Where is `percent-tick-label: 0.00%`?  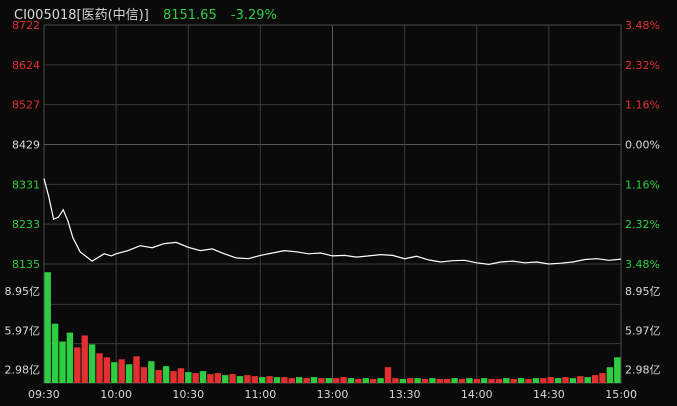
percent-tick-label: 0.00% is located at coordinates (642, 145).